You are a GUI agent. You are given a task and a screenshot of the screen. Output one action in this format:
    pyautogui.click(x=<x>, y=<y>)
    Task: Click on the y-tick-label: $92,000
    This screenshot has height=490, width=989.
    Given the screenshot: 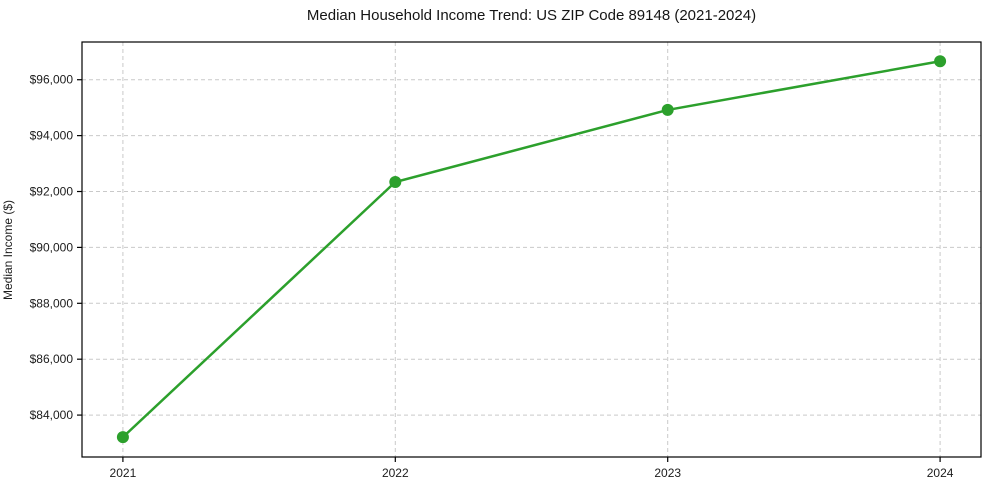 What is the action you would take?
    pyautogui.click(x=52, y=192)
    